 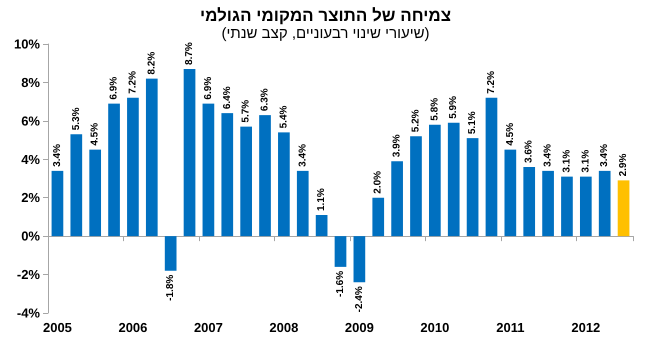 I want to click on x-tick-label: 2009, so click(x=359, y=327).